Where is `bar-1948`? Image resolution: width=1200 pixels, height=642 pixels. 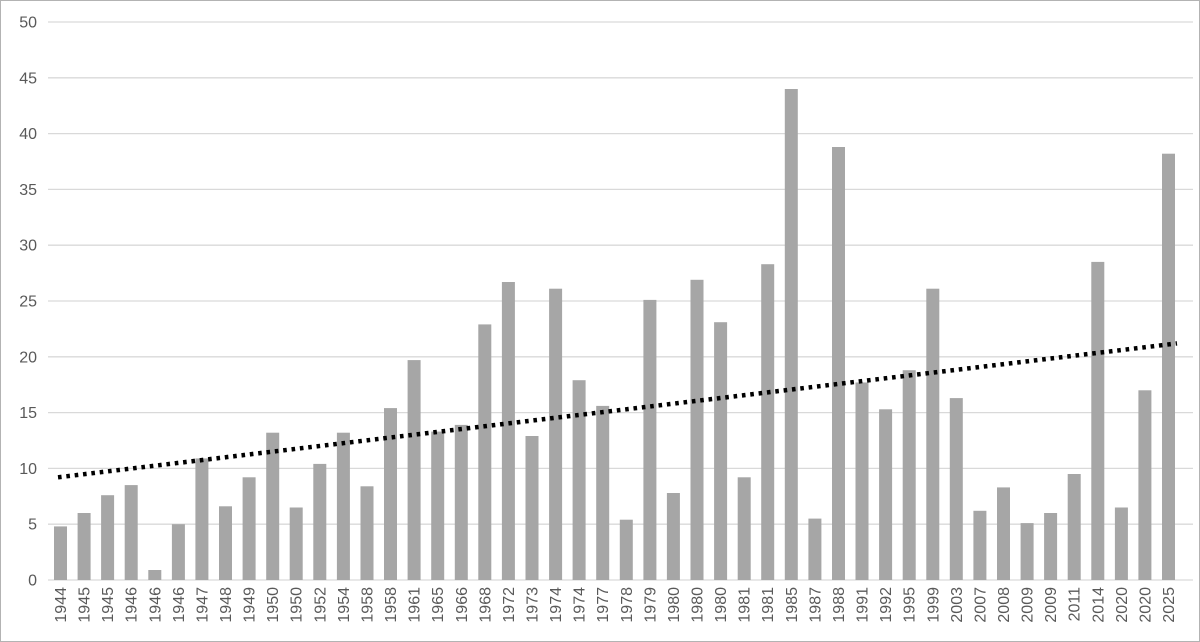
bar-1948 is located at coordinates (225, 543).